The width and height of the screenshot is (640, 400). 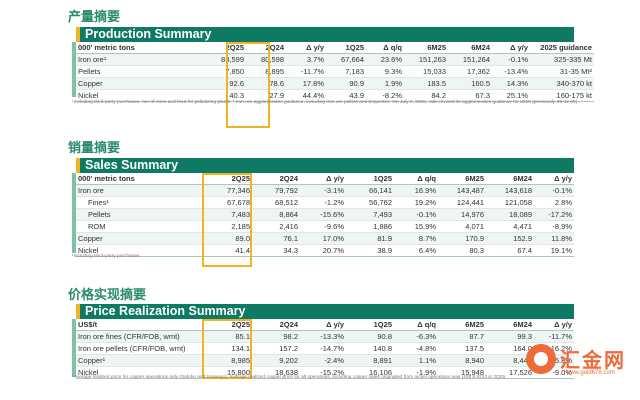 What do you see at coordinates (325, 311) in the screenshot?
I see `prices-header-bar: Price Realization Summary` at bounding box center [325, 311].